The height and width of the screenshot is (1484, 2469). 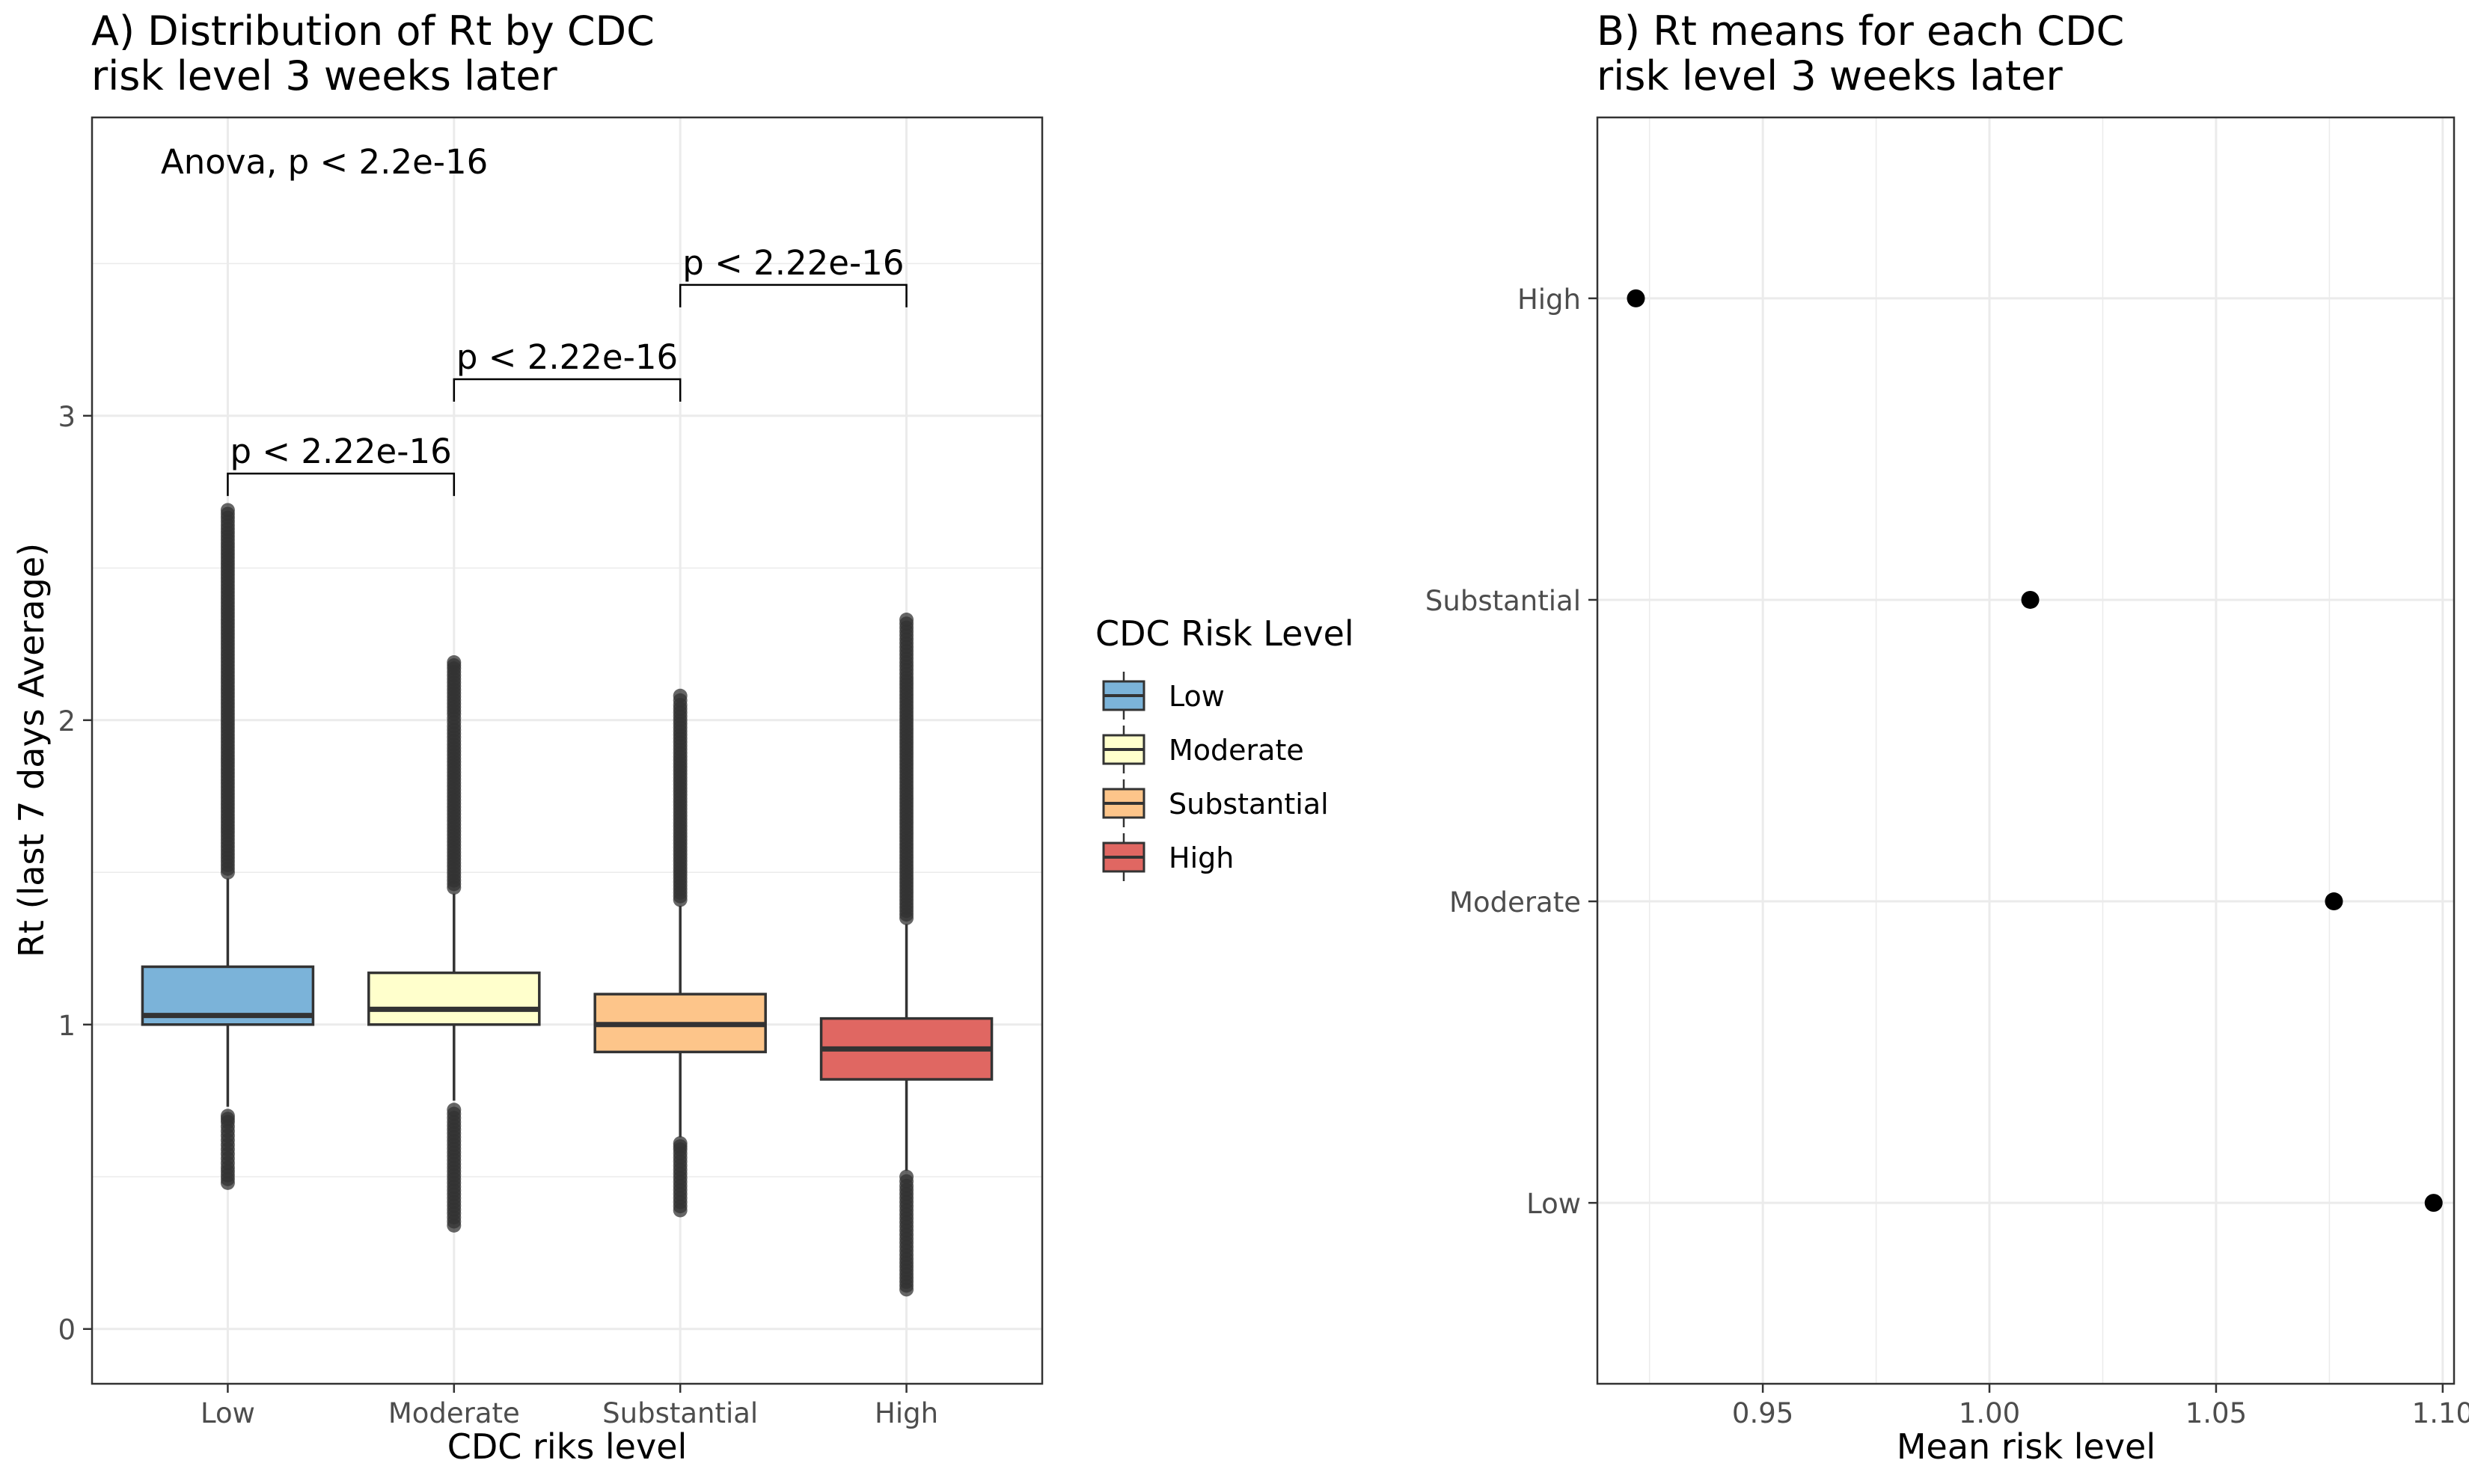 I want to click on legend-label: High, so click(x=1201, y=857).